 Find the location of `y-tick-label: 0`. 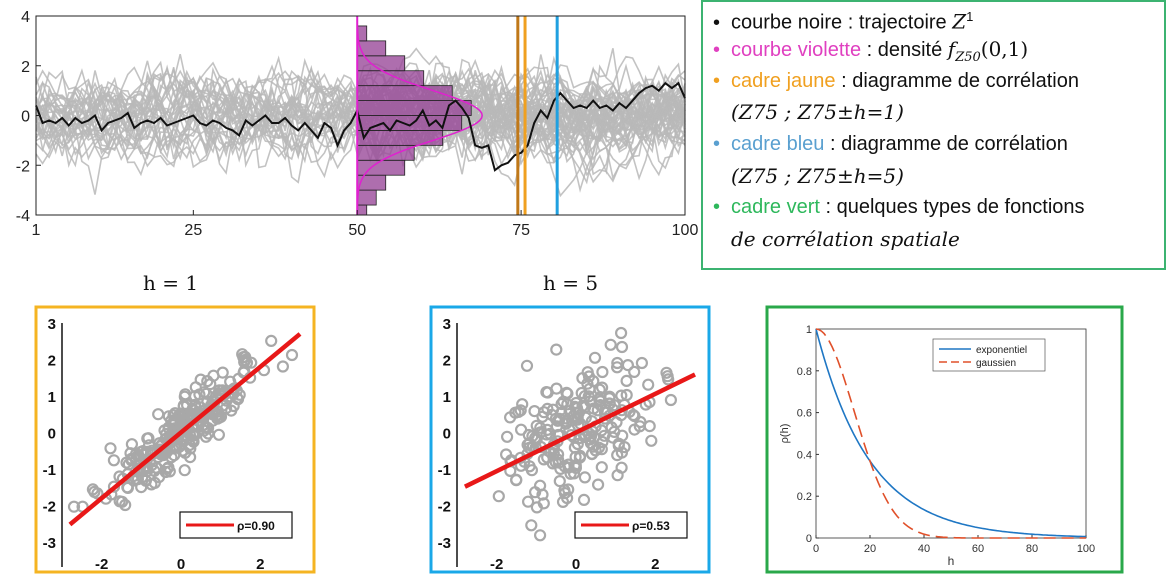

y-tick-label: 0 is located at coordinates (809, 539).